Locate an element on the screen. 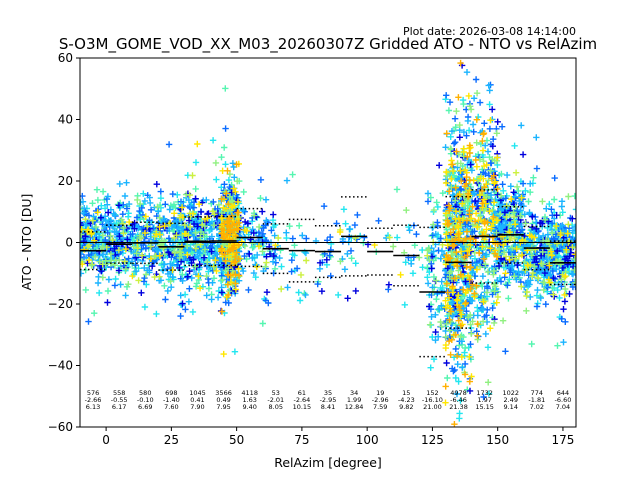  bin-mean-label-18: -6.60 is located at coordinates (563, 400).